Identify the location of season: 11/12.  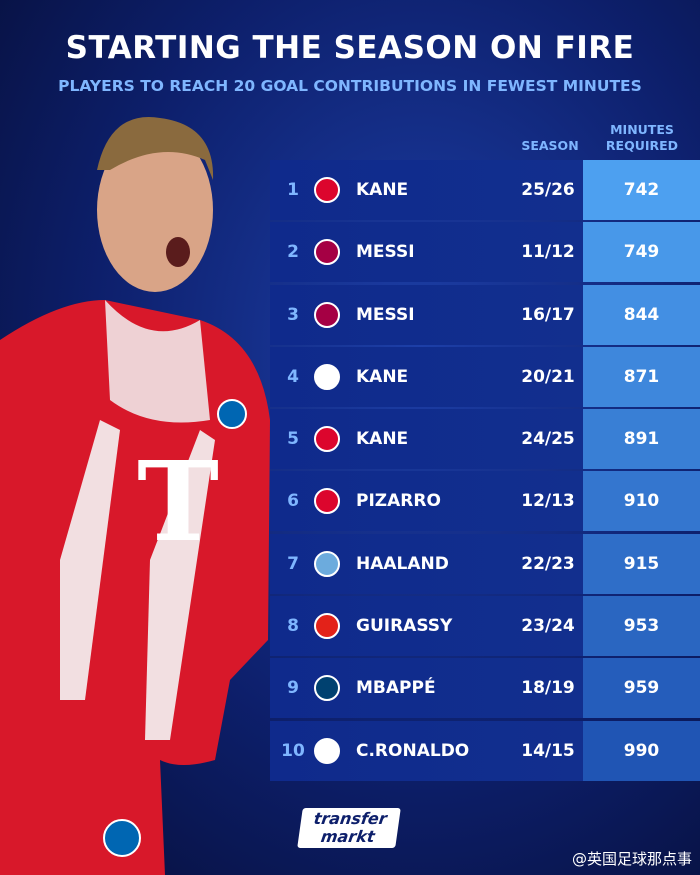
(548, 252).